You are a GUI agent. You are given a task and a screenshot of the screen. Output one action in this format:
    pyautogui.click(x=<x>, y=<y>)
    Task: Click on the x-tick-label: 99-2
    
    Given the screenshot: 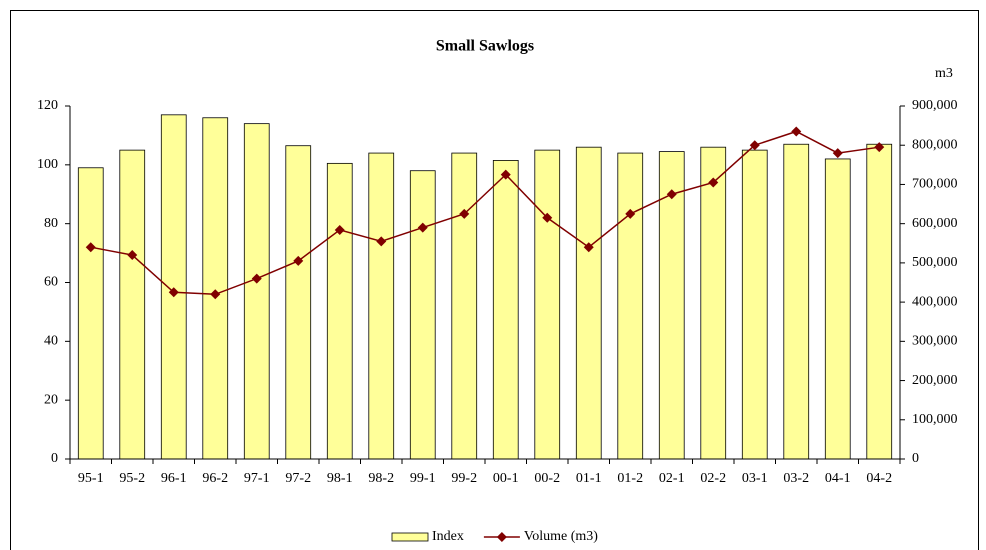 What is the action you would take?
    pyautogui.click(x=464, y=478)
    